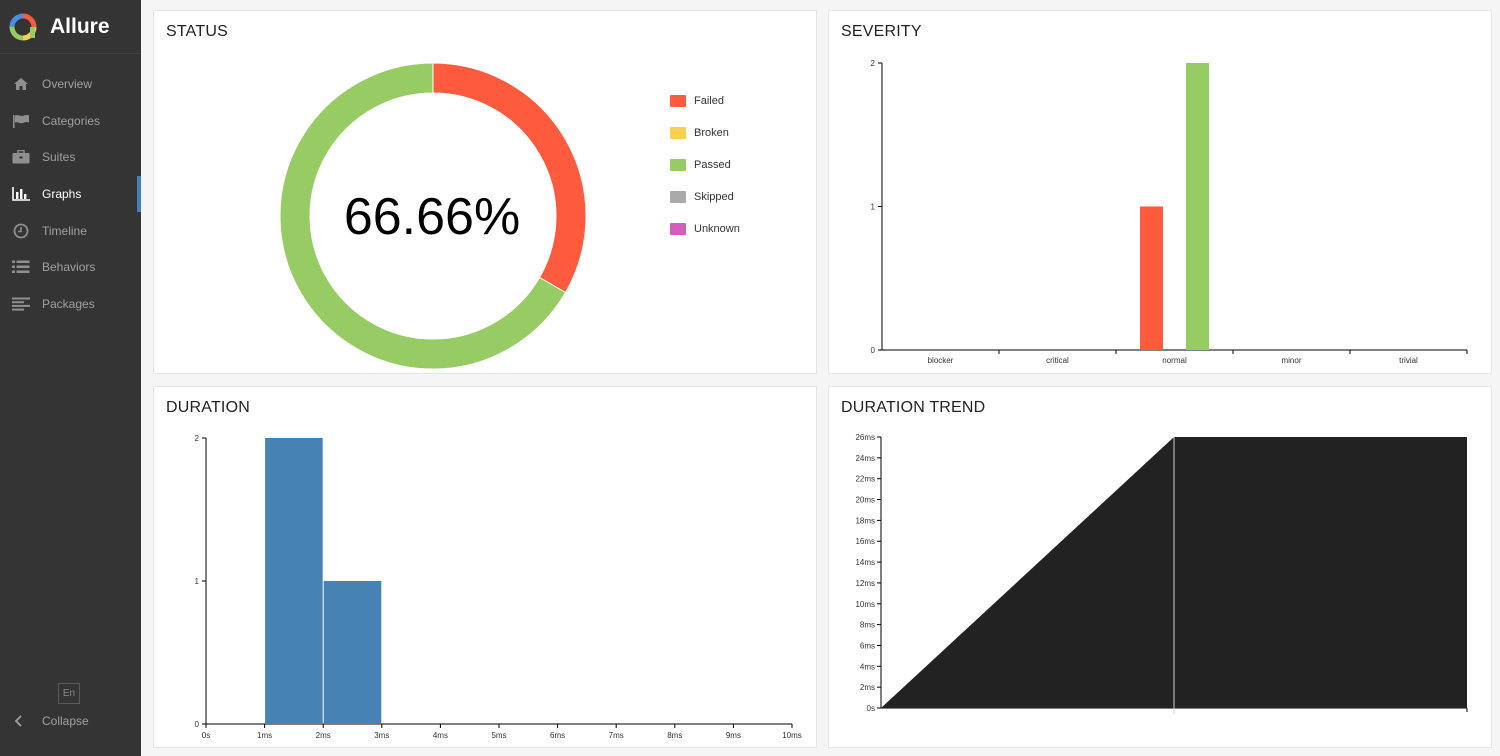 This screenshot has width=1500, height=756. I want to click on sidebar-item-label: Suites, so click(59, 157).